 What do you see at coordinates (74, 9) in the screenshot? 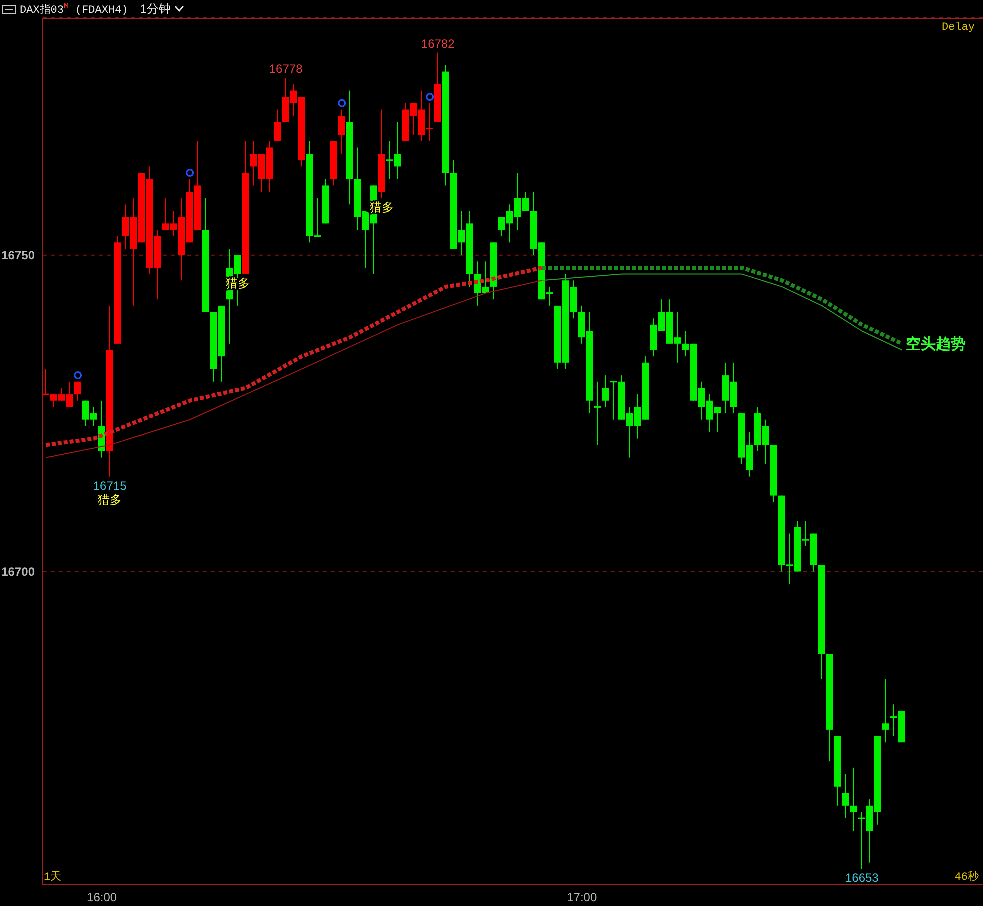
I see `chart-title: DAX指03$^{M}$ (FDAXH4)` at bounding box center [74, 9].